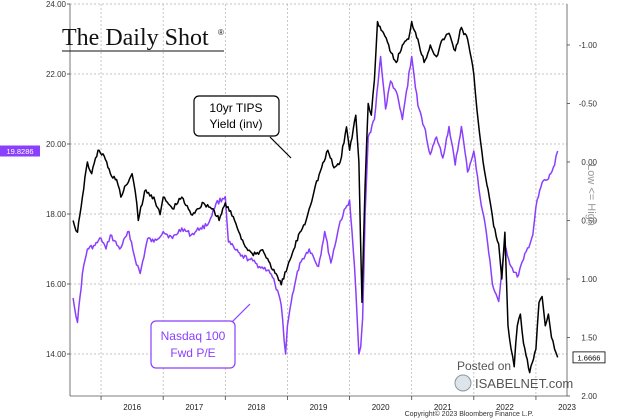  What do you see at coordinates (236, 124) in the screenshot?
I see `tips-annotation-line2: Yield (inv)` at bounding box center [236, 124].